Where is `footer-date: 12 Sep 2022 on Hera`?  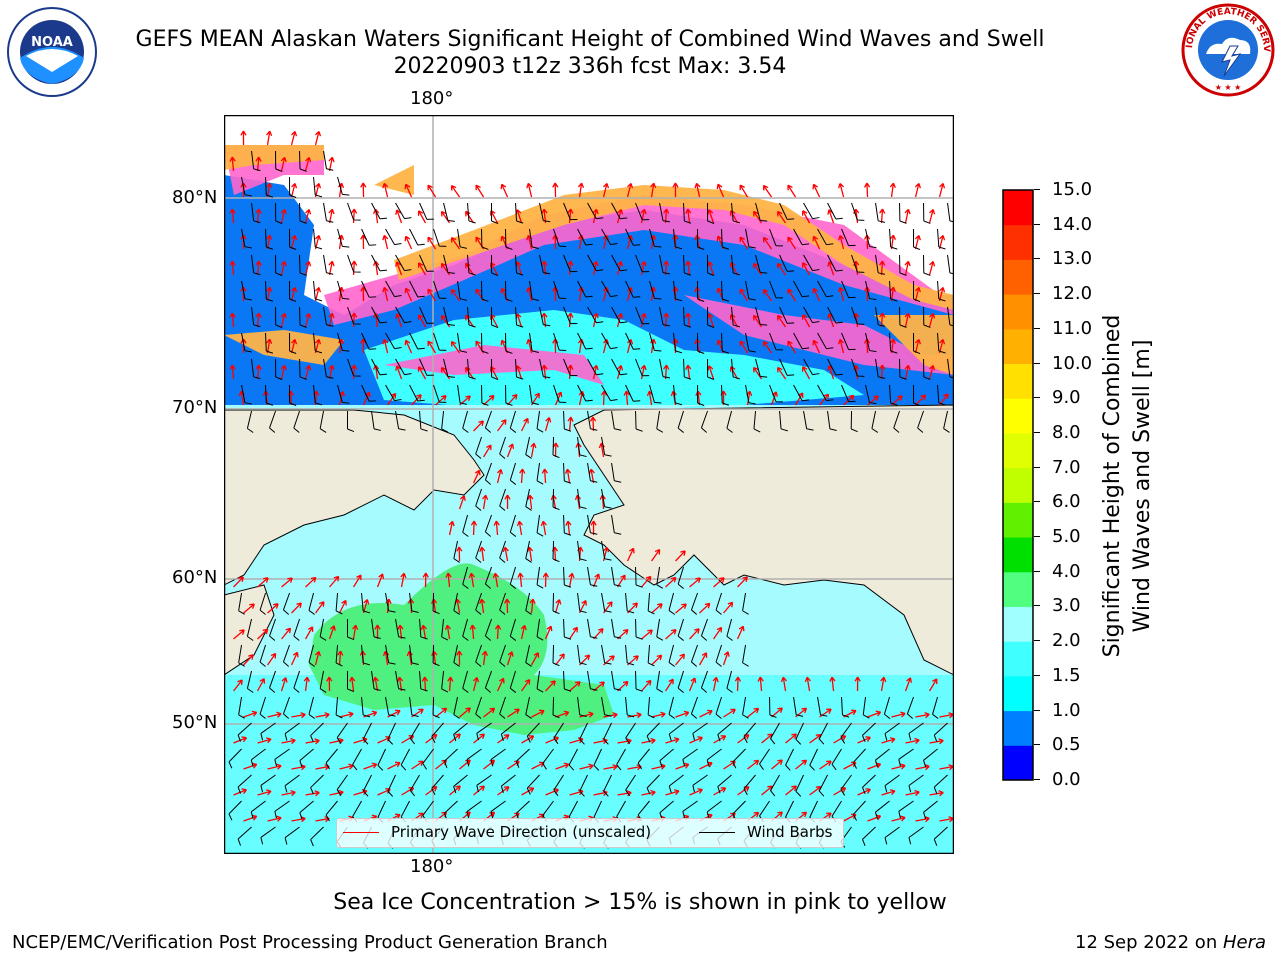 footer-date: 12 Sep 2022 on Hera is located at coordinates (1170, 942).